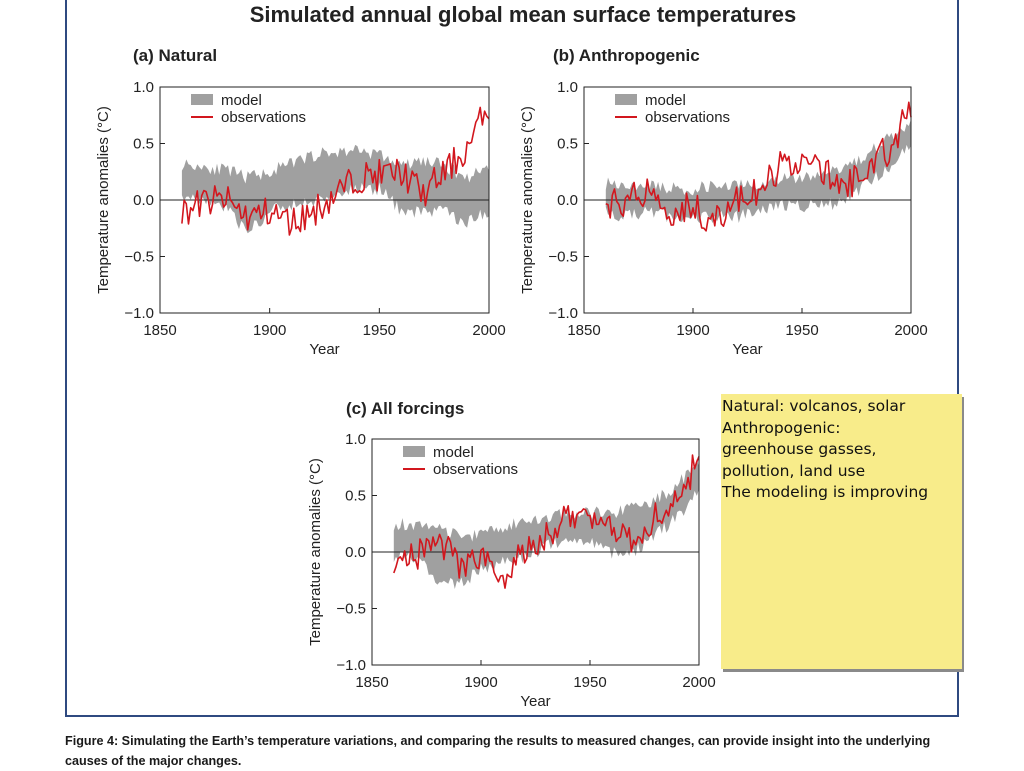 This screenshot has width=1024, height=771. I want to click on note-line: greenhouse gasses,, so click(799, 449).